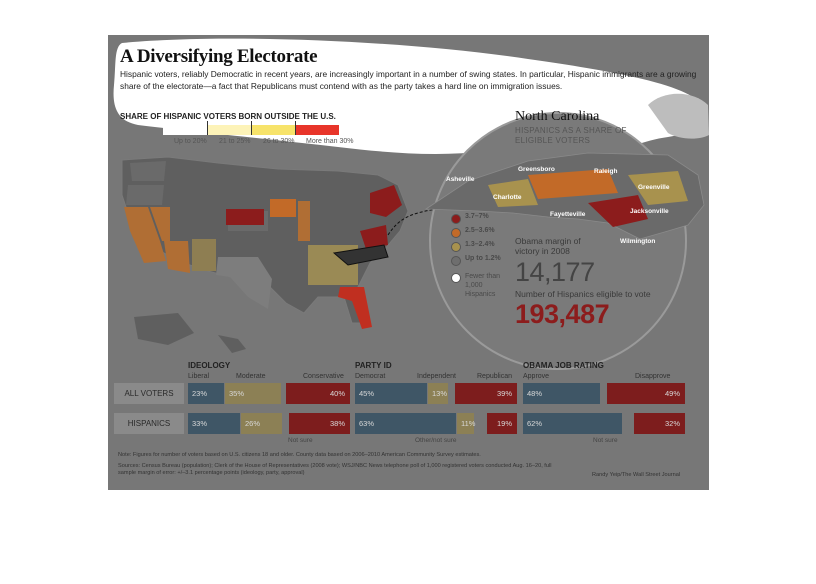 The height and width of the screenshot is (584, 816). Describe the element at coordinates (555, 272) in the screenshot. I see `margin-value: 14,177` at that location.